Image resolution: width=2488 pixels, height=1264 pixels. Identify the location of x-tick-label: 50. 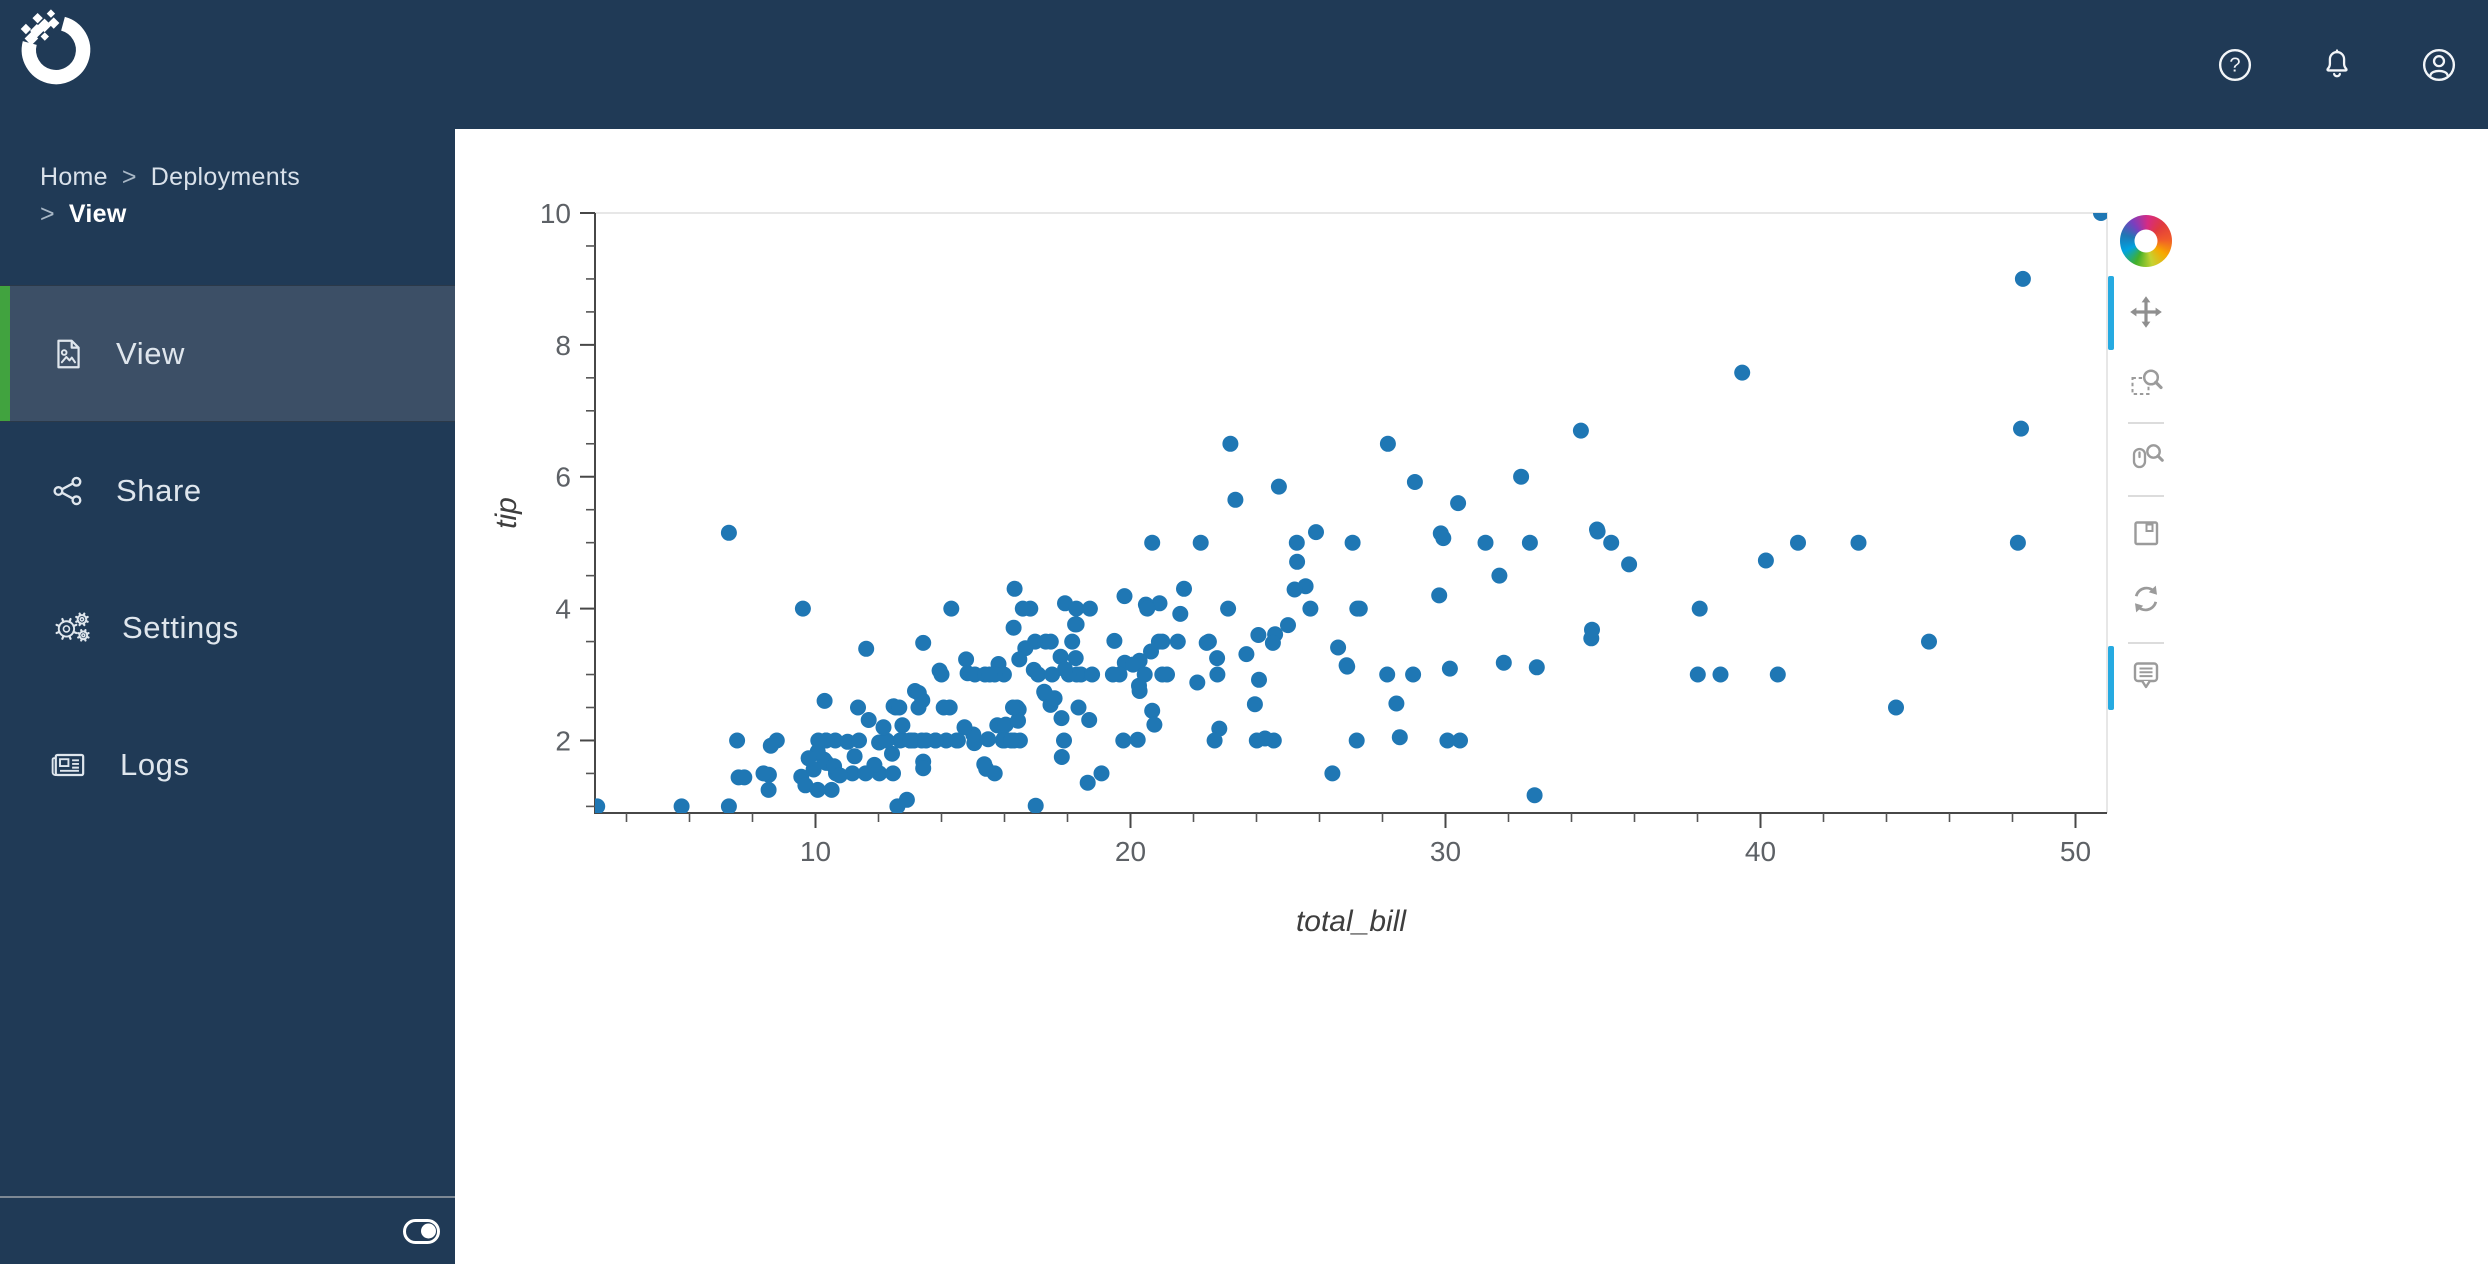
(2075, 851).